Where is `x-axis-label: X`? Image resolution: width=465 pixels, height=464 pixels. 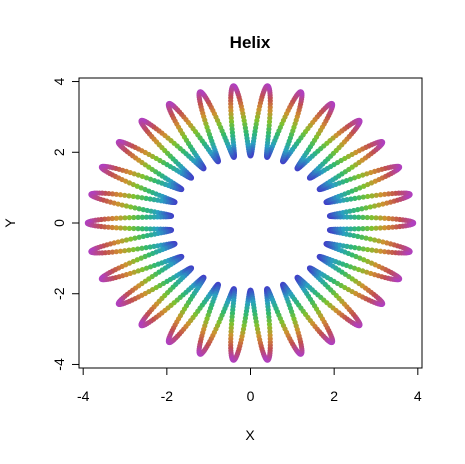 x-axis-label: X is located at coordinates (250, 435).